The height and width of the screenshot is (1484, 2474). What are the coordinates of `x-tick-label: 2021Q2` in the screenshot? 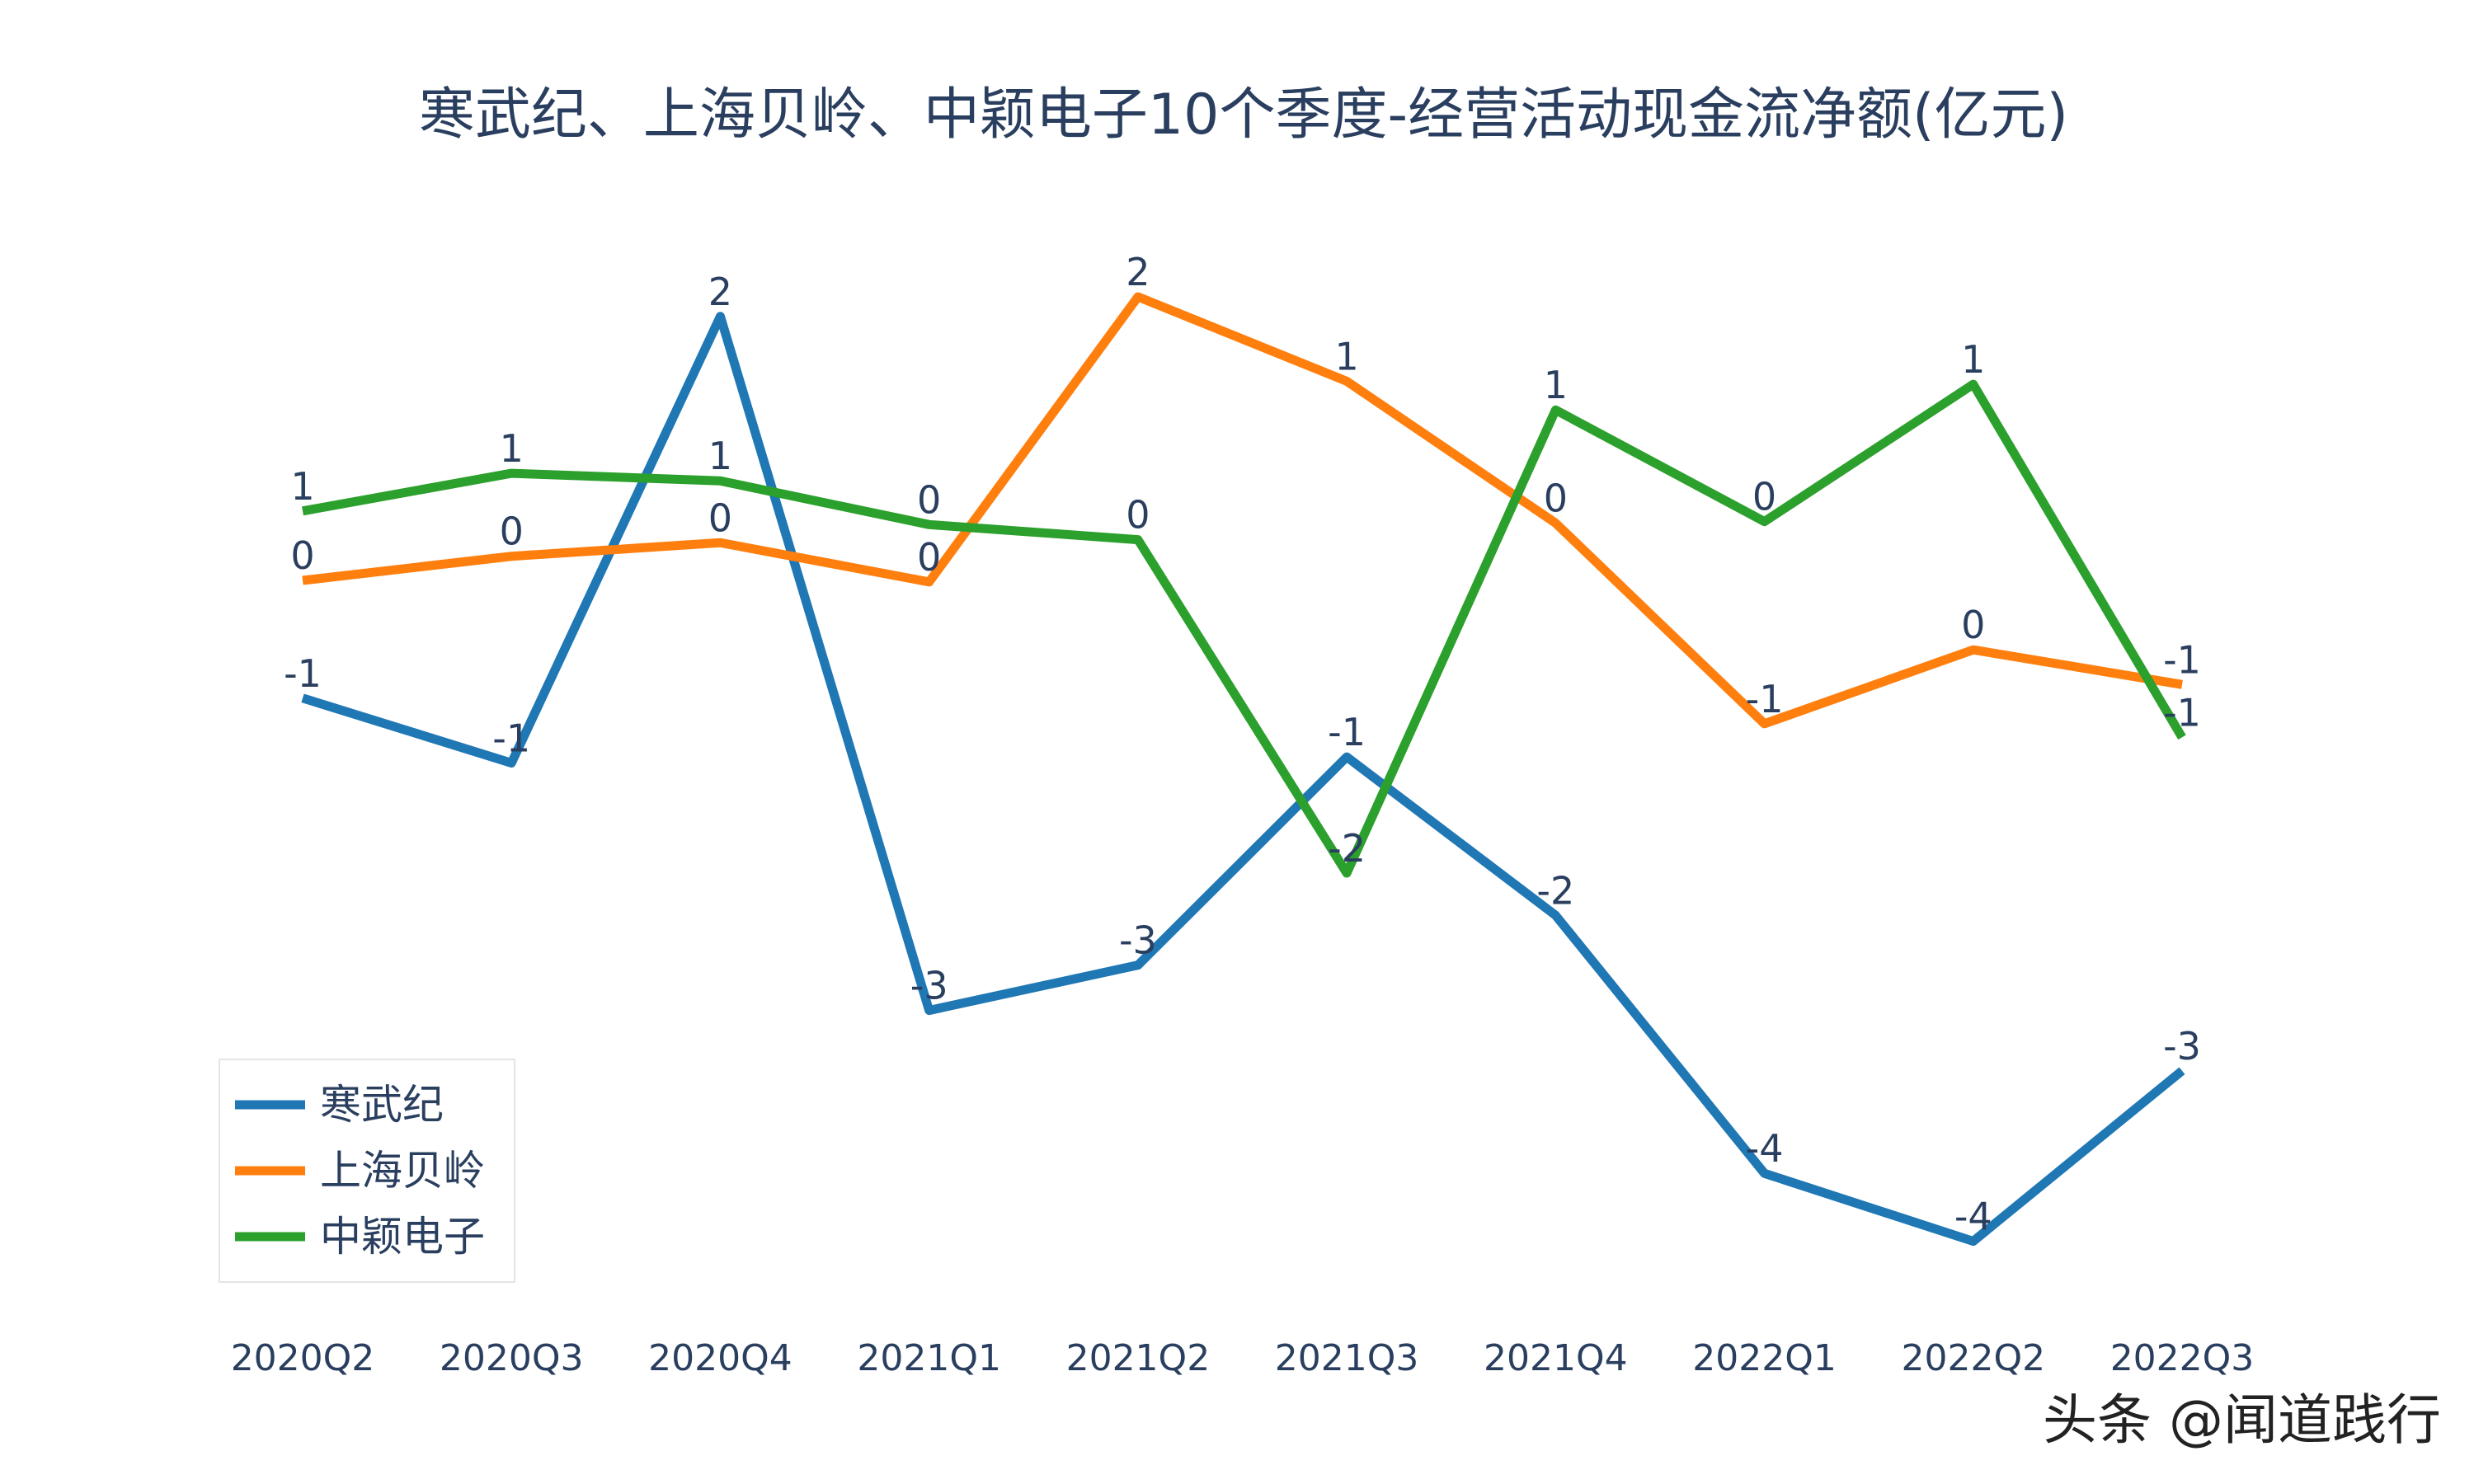 It's located at (1138, 1358).